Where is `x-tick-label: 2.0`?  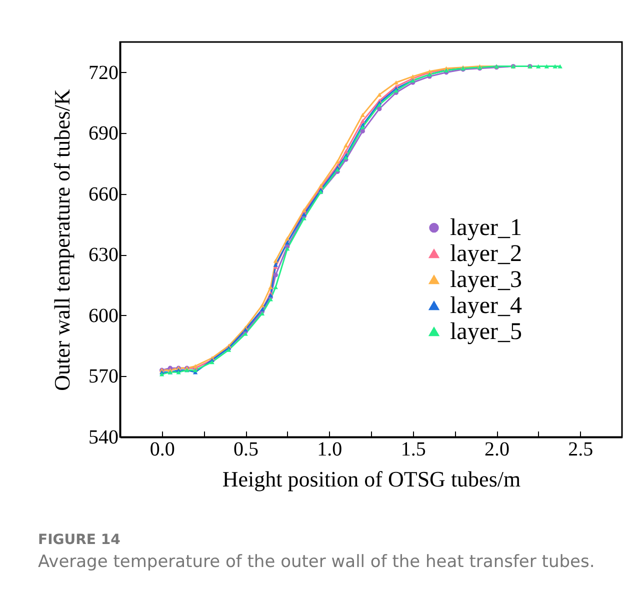 x-tick-label: 2.0 is located at coordinates (497, 449).